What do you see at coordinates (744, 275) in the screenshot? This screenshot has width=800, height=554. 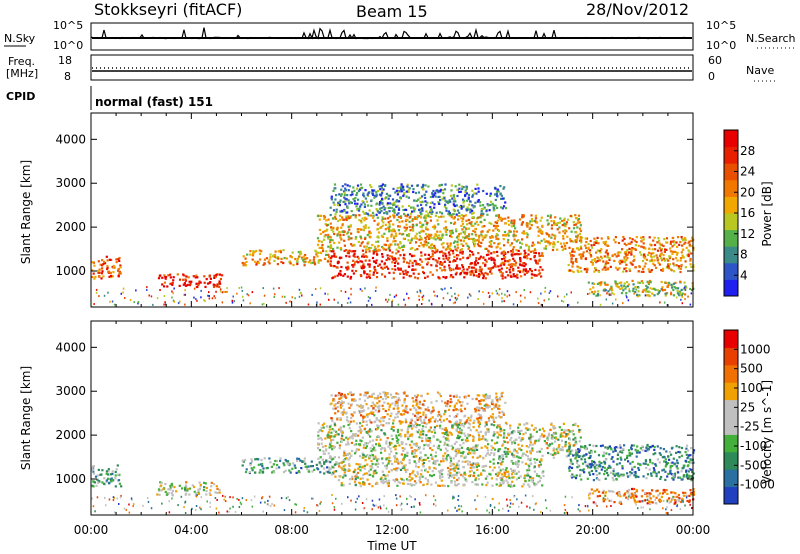 I see `power-colorbar-tick-0: 4` at bounding box center [744, 275].